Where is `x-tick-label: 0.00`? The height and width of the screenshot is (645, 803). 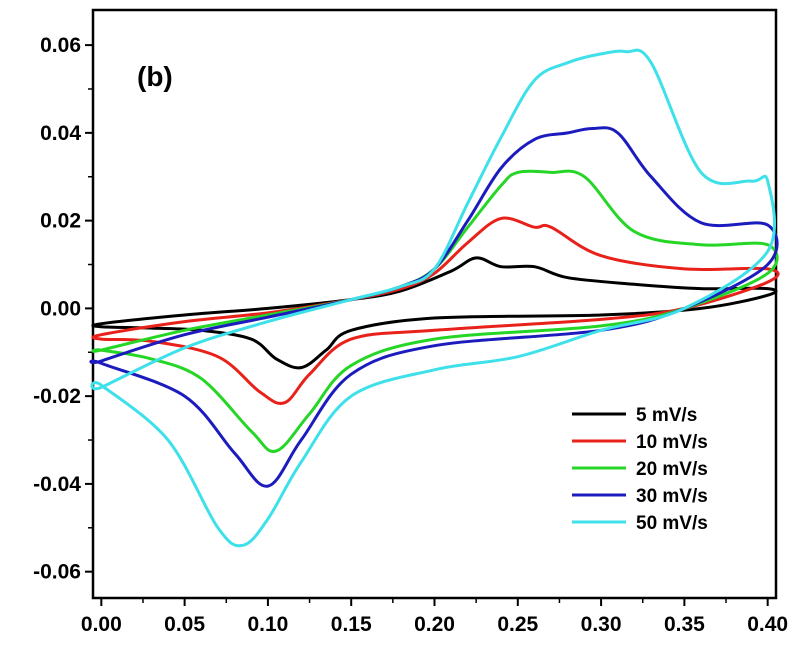 x-tick-label: 0.00 is located at coordinates (101, 624).